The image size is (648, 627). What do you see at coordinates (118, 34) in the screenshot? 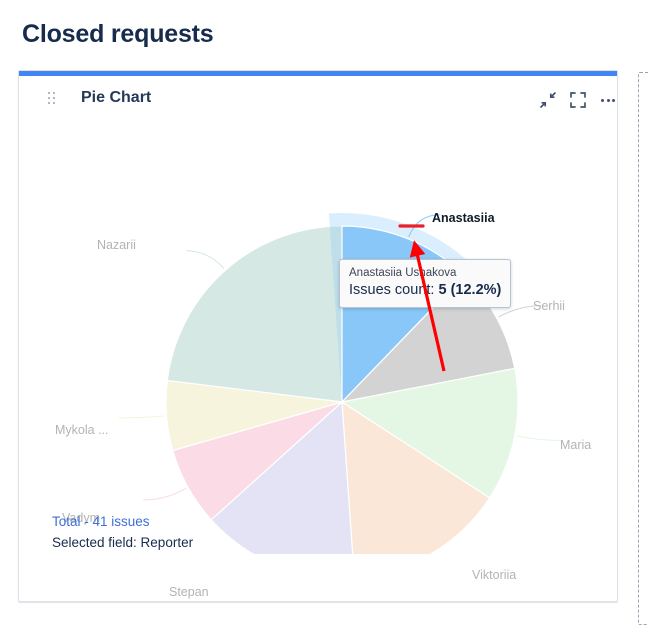
I see `page-title: Closed requests` at bounding box center [118, 34].